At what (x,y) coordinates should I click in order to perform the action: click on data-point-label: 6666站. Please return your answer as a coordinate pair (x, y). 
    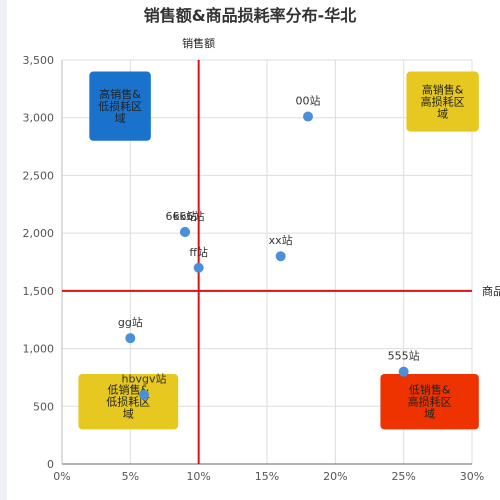
    Looking at the image, I should click on (185, 216).